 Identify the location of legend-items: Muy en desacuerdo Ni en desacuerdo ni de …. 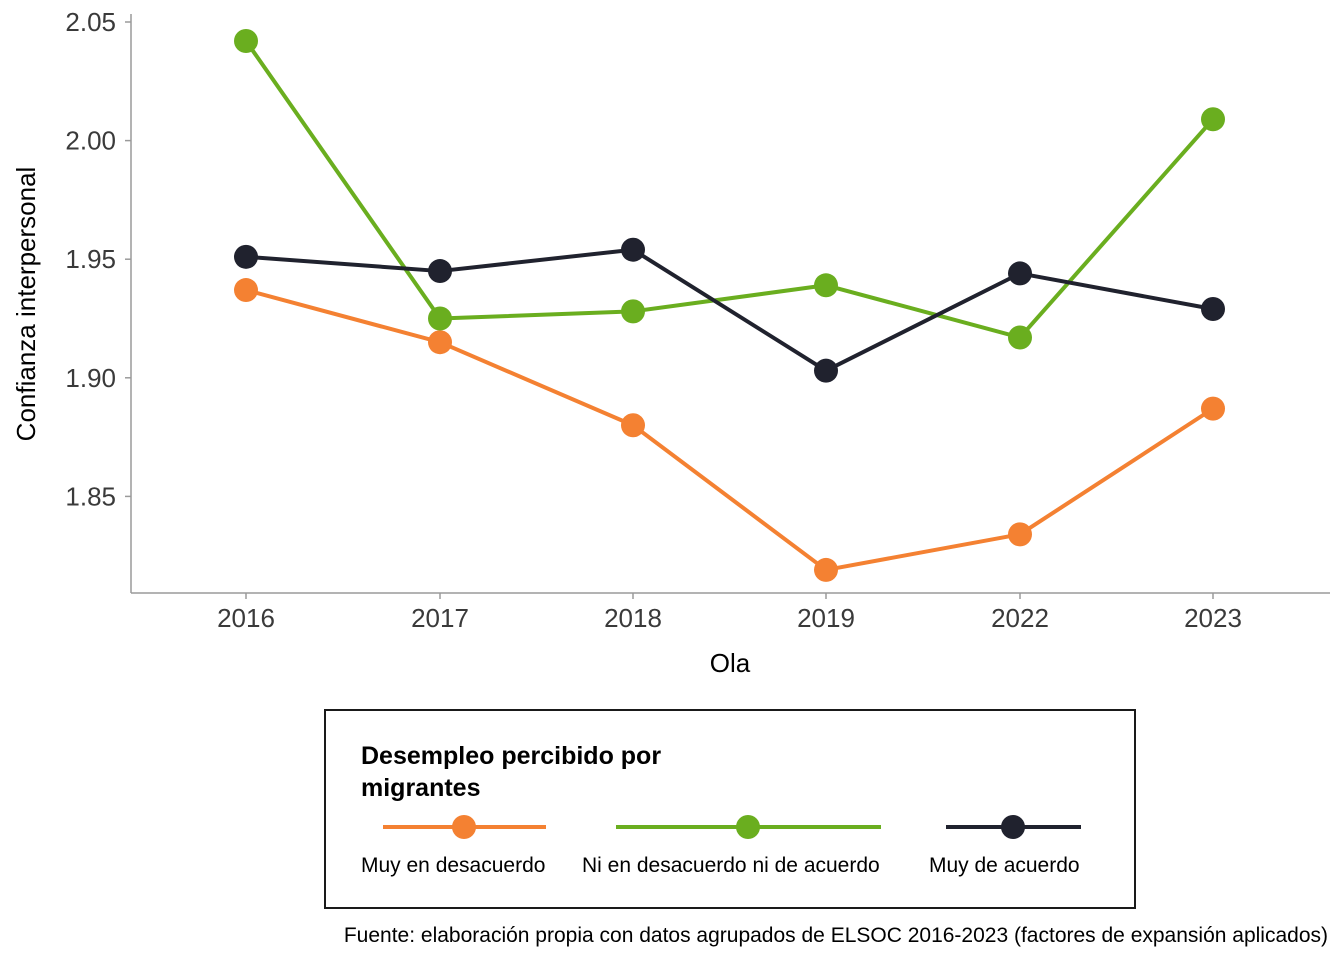
(721, 846).